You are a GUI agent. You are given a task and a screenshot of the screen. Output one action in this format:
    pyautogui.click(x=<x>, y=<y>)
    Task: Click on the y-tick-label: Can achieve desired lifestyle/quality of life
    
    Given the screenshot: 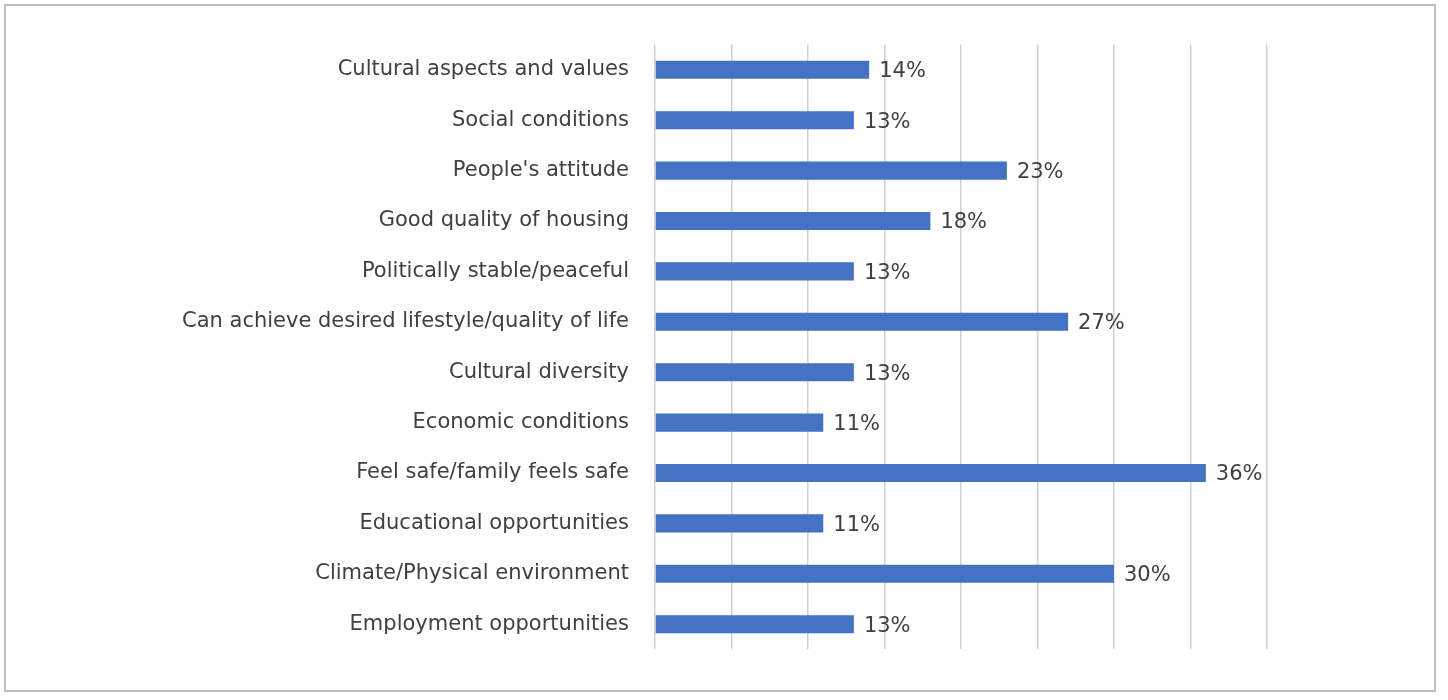 What is the action you would take?
    pyautogui.click(x=405, y=320)
    